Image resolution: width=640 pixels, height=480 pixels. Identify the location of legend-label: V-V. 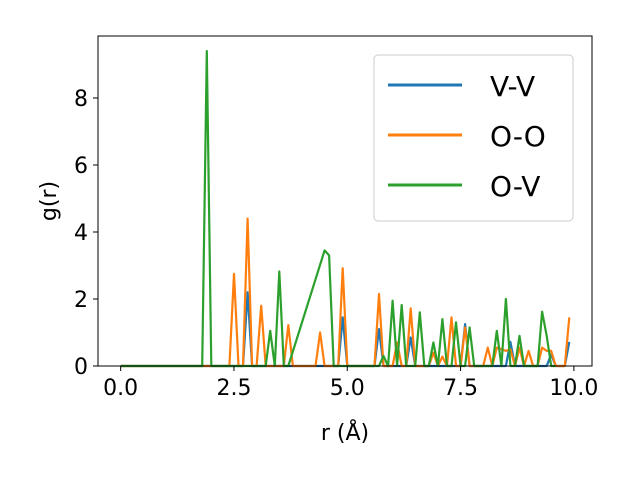
(512, 86).